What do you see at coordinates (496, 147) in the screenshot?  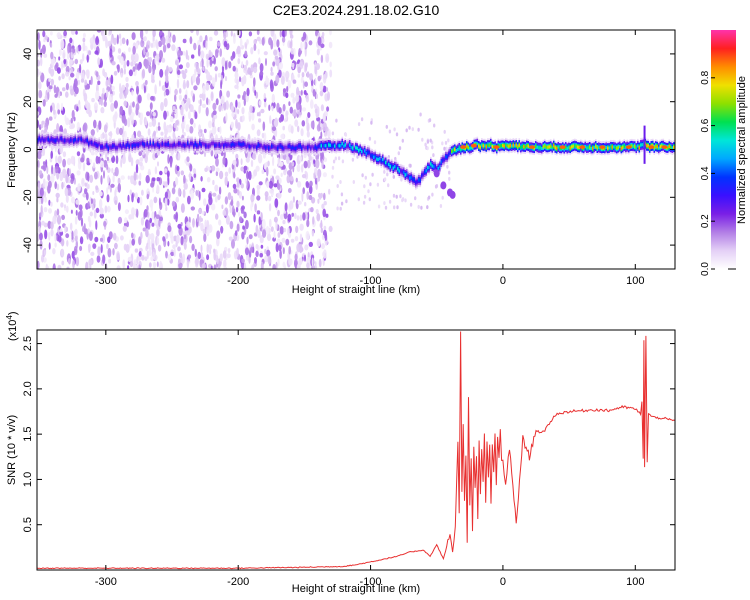 I see `trace-peak` at bounding box center [496, 147].